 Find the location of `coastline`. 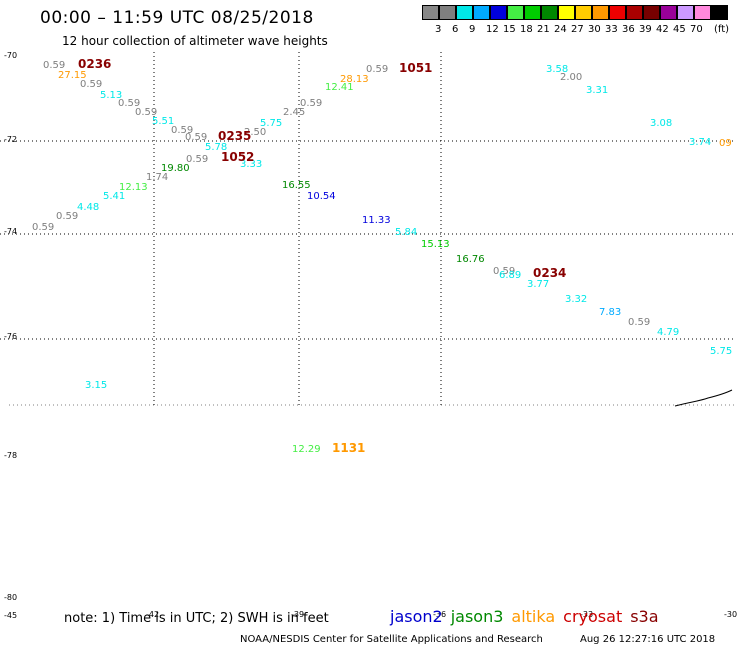

coastline is located at coordinates (703, 398).